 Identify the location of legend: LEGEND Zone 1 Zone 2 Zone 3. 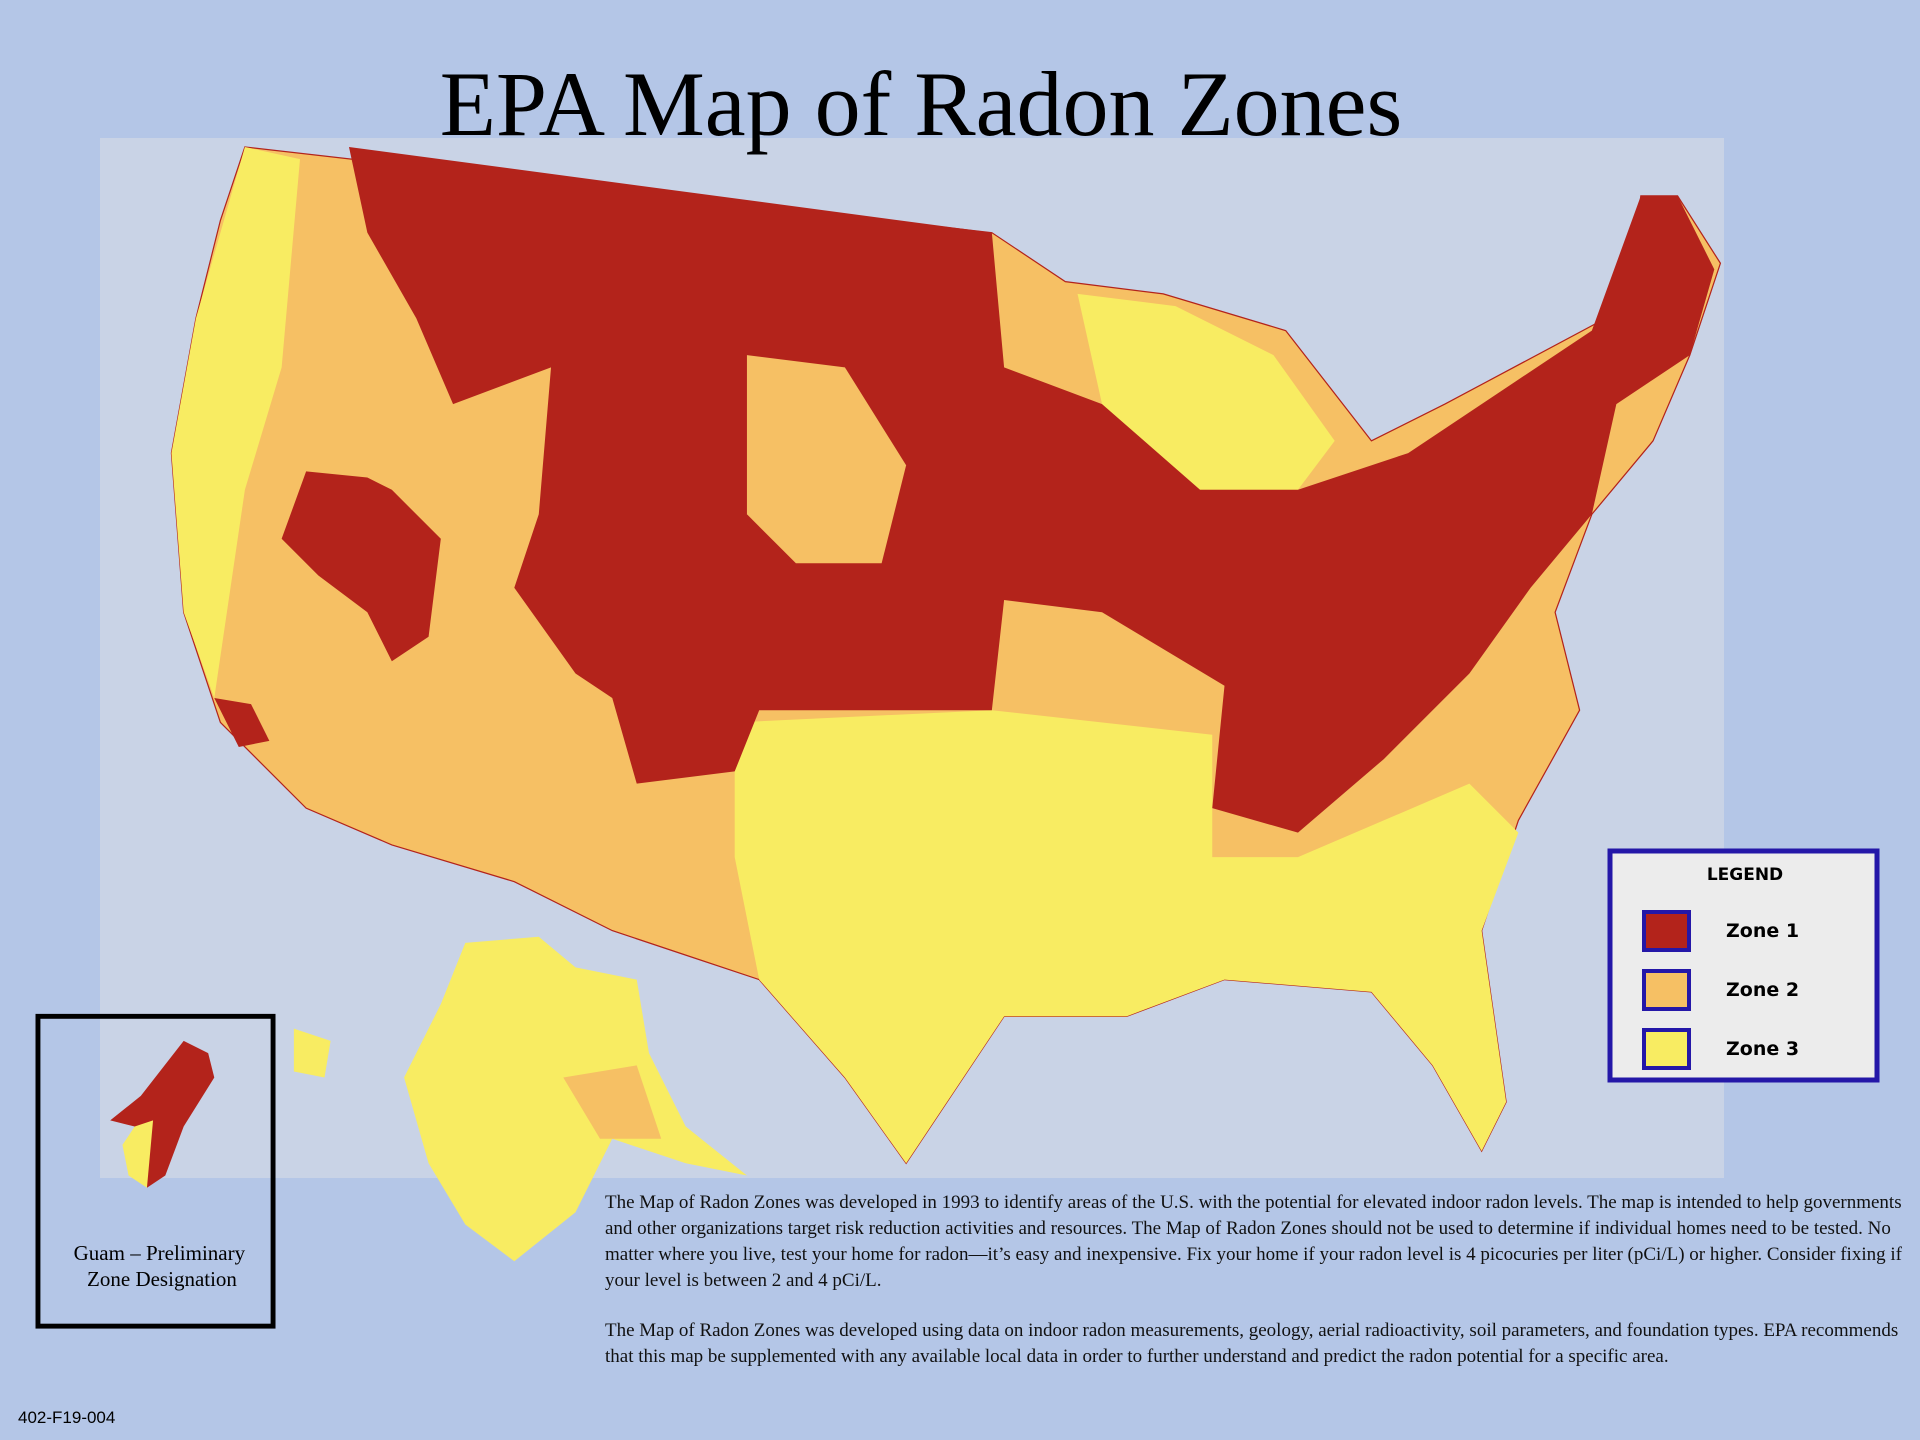
(1743, 965).